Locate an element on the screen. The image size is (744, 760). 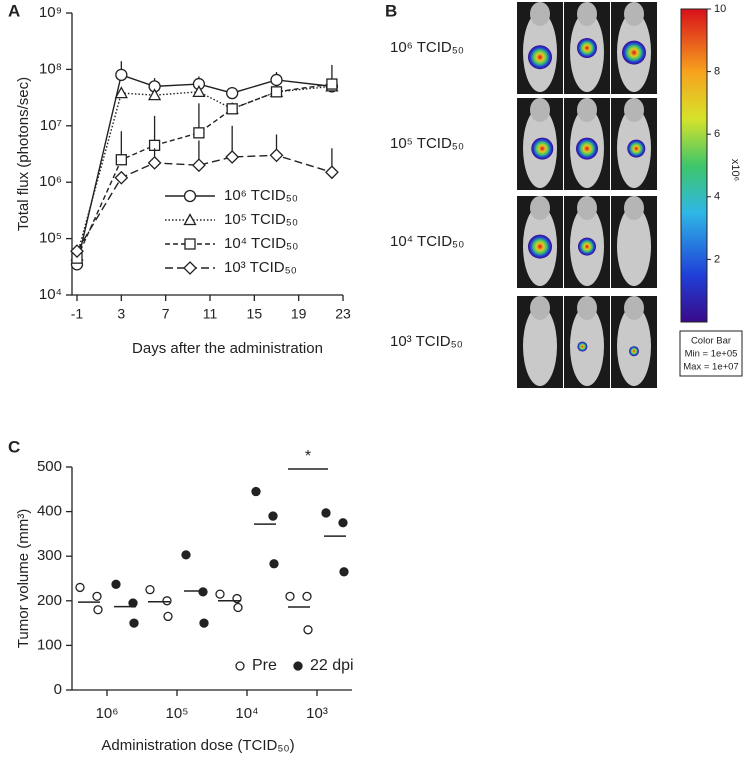
x-tick-label: 15 is located at coordinates (255, 314).